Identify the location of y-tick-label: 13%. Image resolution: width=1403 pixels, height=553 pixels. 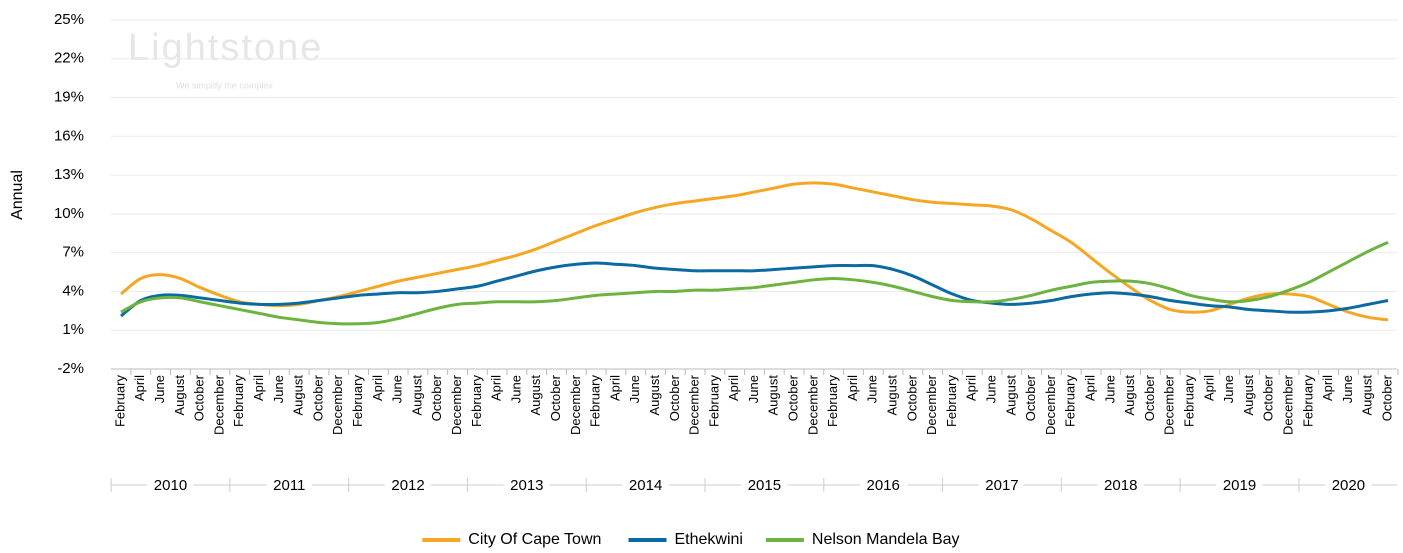
(69, 174).